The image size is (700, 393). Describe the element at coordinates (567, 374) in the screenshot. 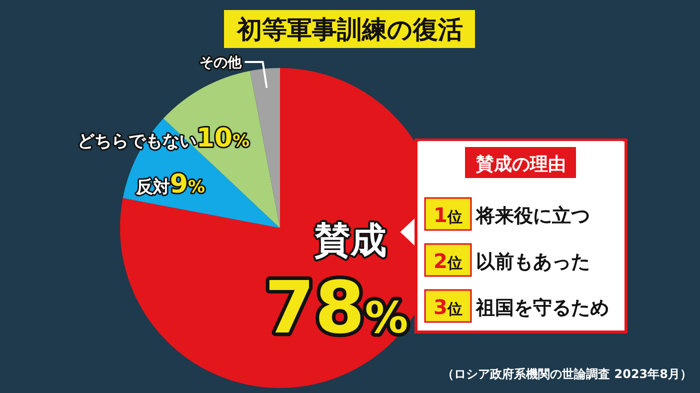

I see `source: （ロシア政府系機関の世論調査 2023年8月）` at that location.